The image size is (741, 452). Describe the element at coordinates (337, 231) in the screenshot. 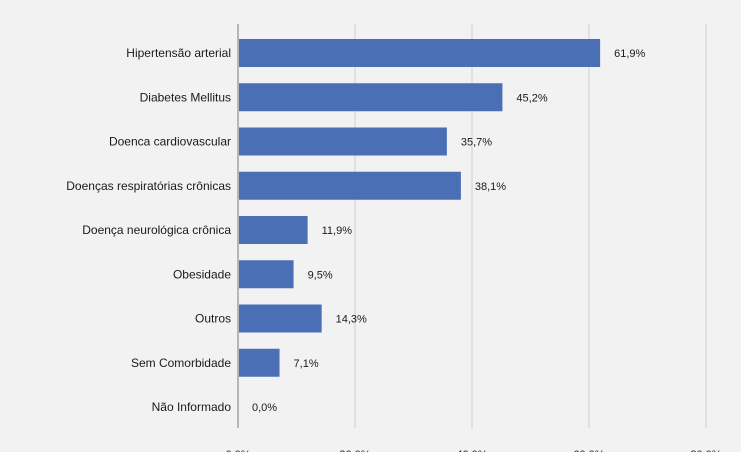

I see `data-label: 11,9%` at that location.